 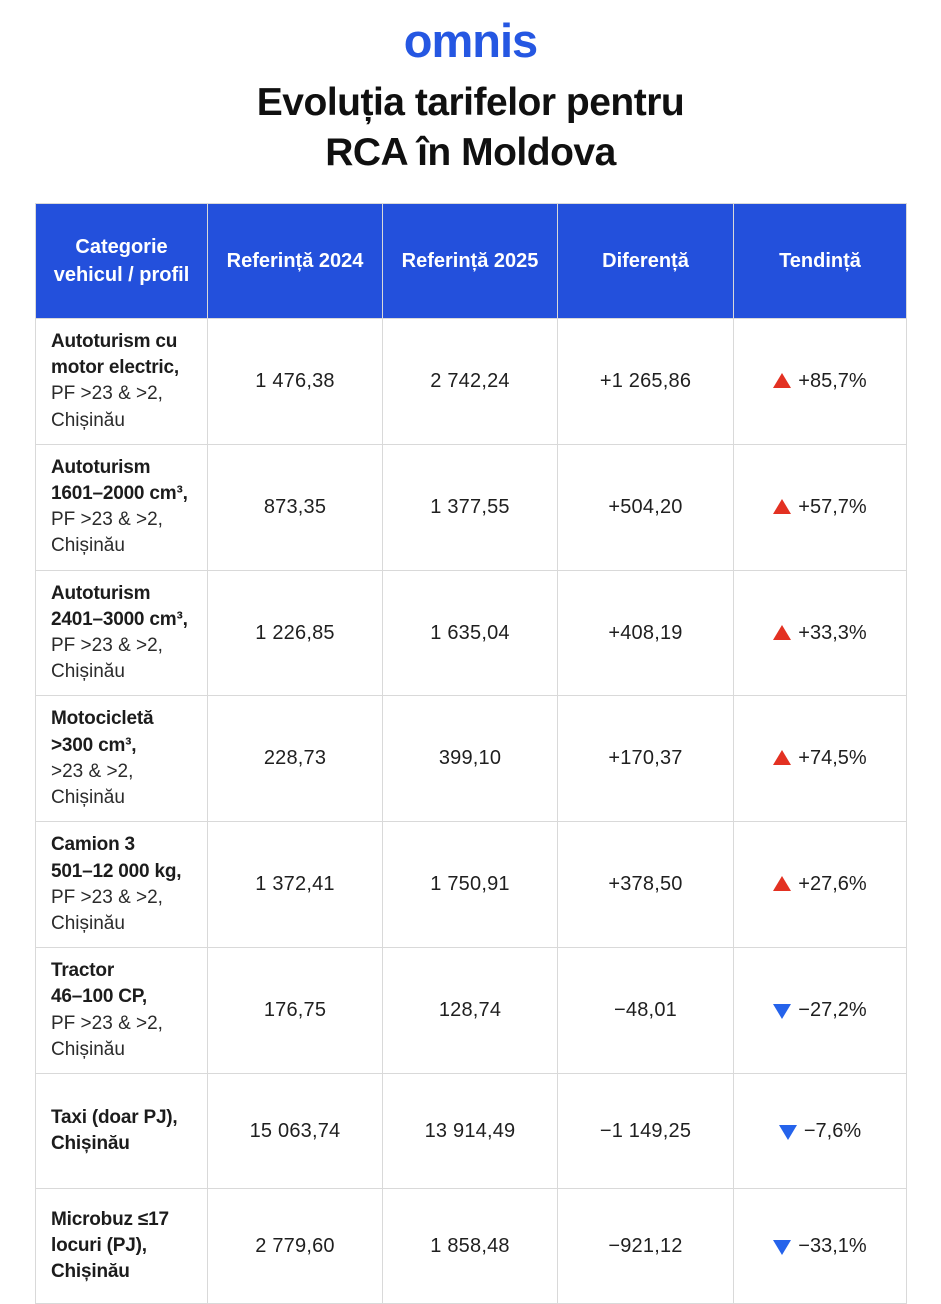 I want to click on ref-2025-cell: 399,10, so click(x=470, y=759).